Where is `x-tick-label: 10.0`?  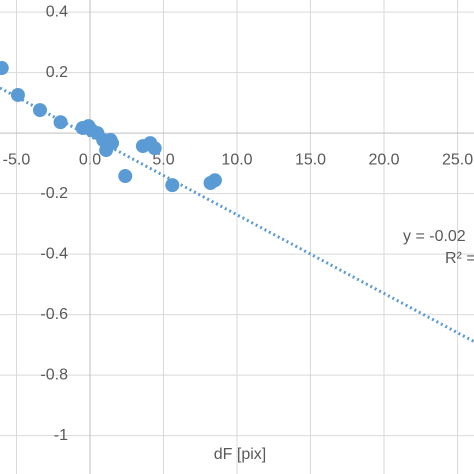
x-tick-label: 10.0 is located at coordinates (236, 159).